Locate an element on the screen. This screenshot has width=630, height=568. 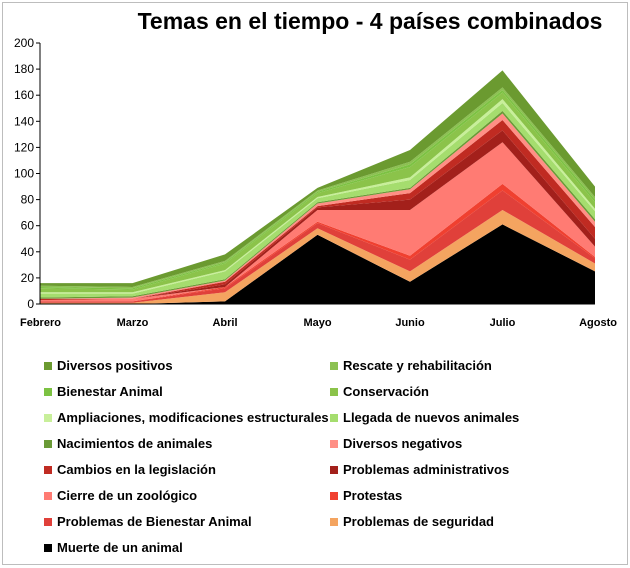
legend-item: Problemas administrativos is located at coordinates (419, 469).